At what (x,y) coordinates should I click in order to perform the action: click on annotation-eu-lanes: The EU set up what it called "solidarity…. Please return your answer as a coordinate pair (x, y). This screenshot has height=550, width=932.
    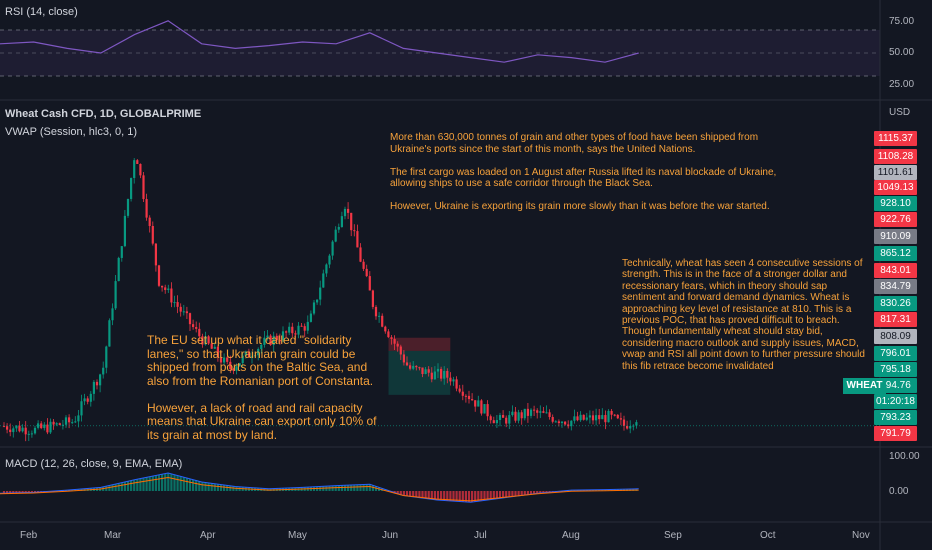
    Looking at the image, I should click on (262, 387).